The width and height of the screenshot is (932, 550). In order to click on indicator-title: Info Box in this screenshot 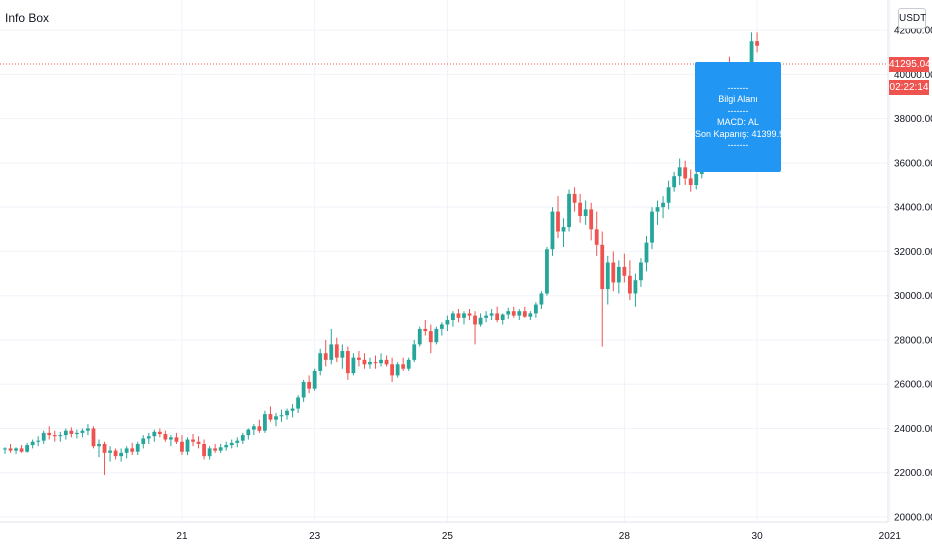, I will do `click(27, 18)`.